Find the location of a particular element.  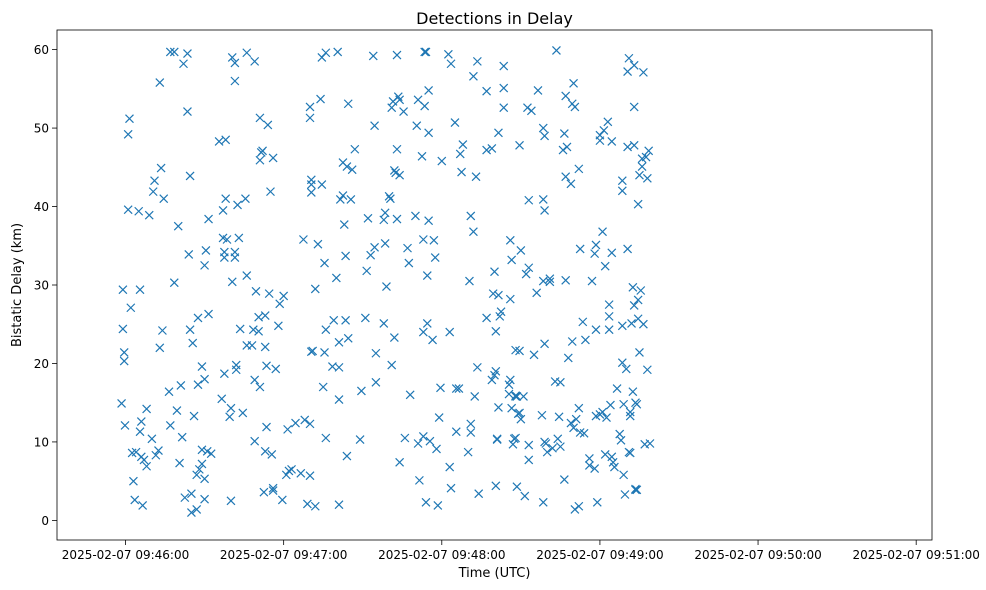

y-tick-label: 60 is located at coordinates (41, 50).